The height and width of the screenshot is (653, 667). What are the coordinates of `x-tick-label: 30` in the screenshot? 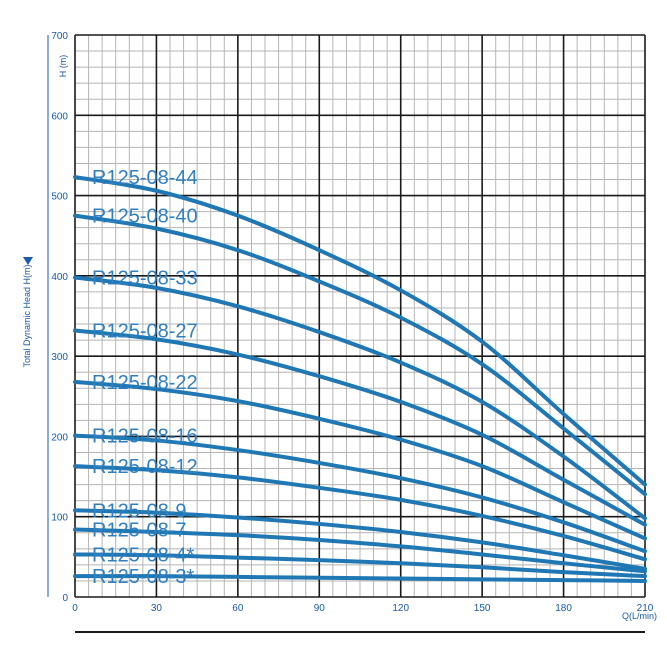 It's located at (157, 608).